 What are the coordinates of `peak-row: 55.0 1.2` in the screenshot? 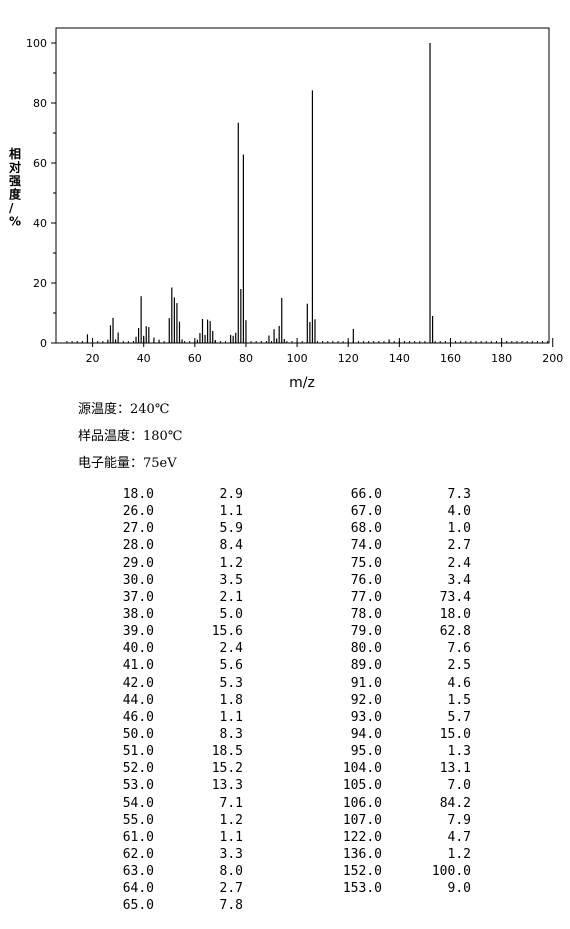 It's located at (170, 820).